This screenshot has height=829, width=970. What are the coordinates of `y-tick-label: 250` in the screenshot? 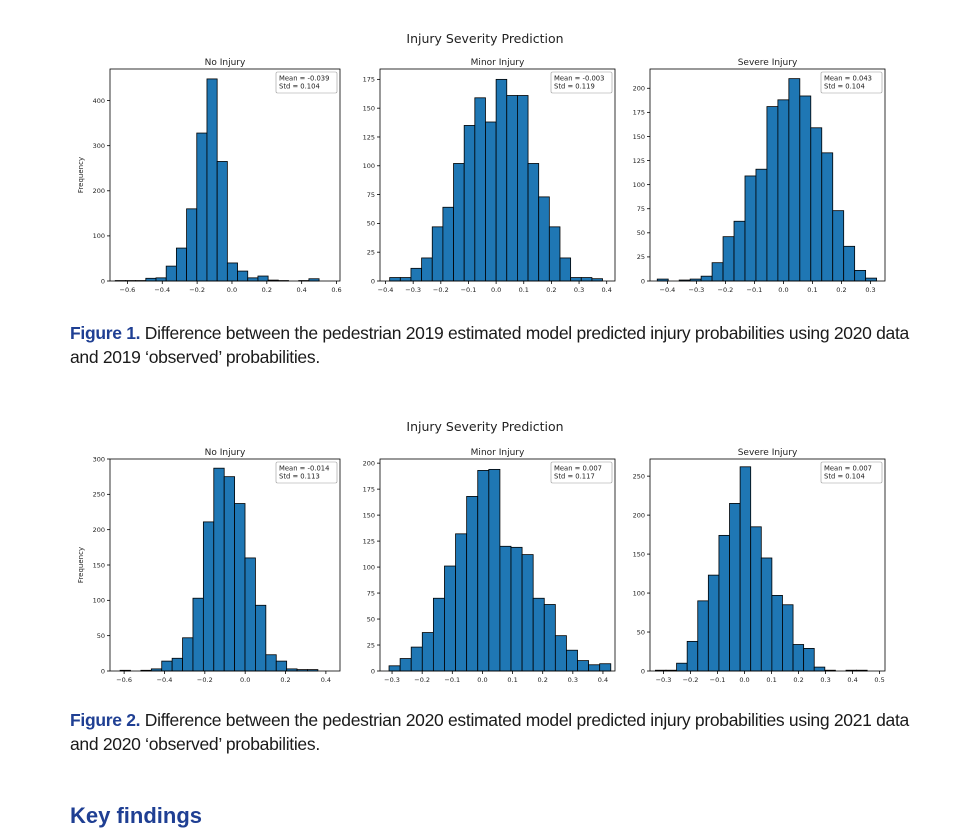 It's located at (639, 476).